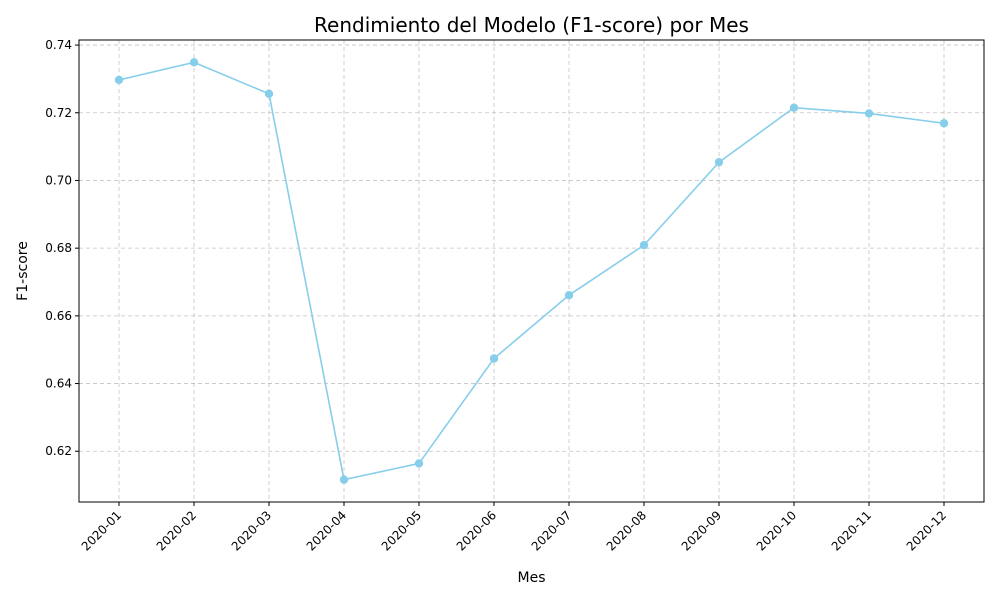 Image resolution: width=1000 pixels, height=600 pixels. Describe the element at coordinates (532, 578) in the screenshot. I see `x-axis-title: Mes` at that location.